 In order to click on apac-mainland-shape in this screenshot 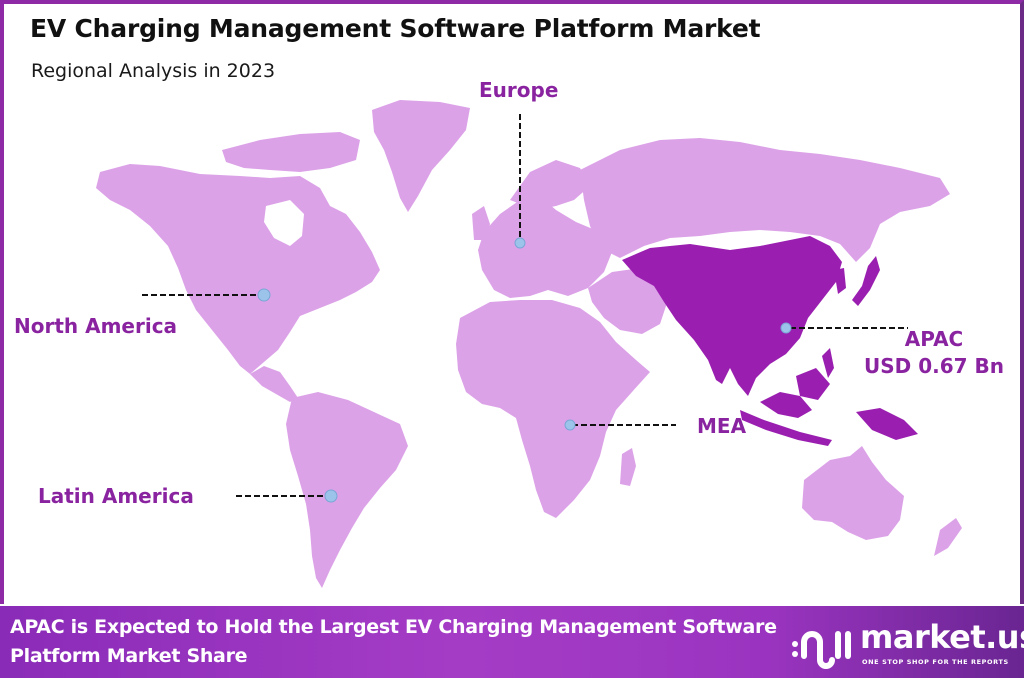, I will do `click(732, 316)`.